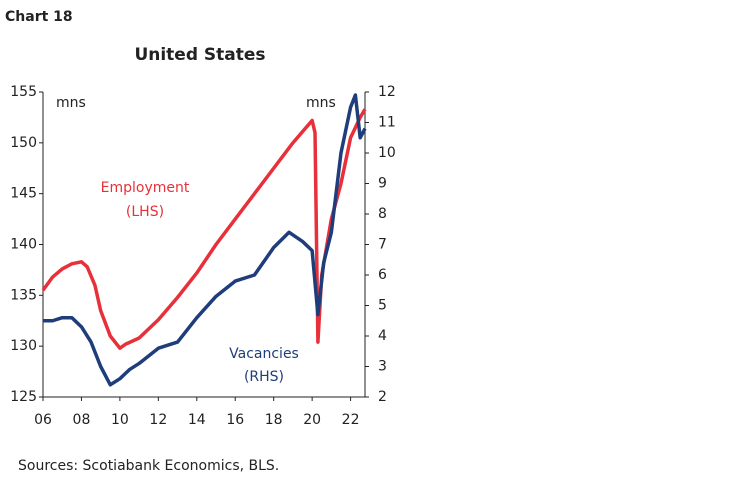 The height and width of the screenshot is (482, 750). I want to click on y2-unit: mns, so click(321, 103).